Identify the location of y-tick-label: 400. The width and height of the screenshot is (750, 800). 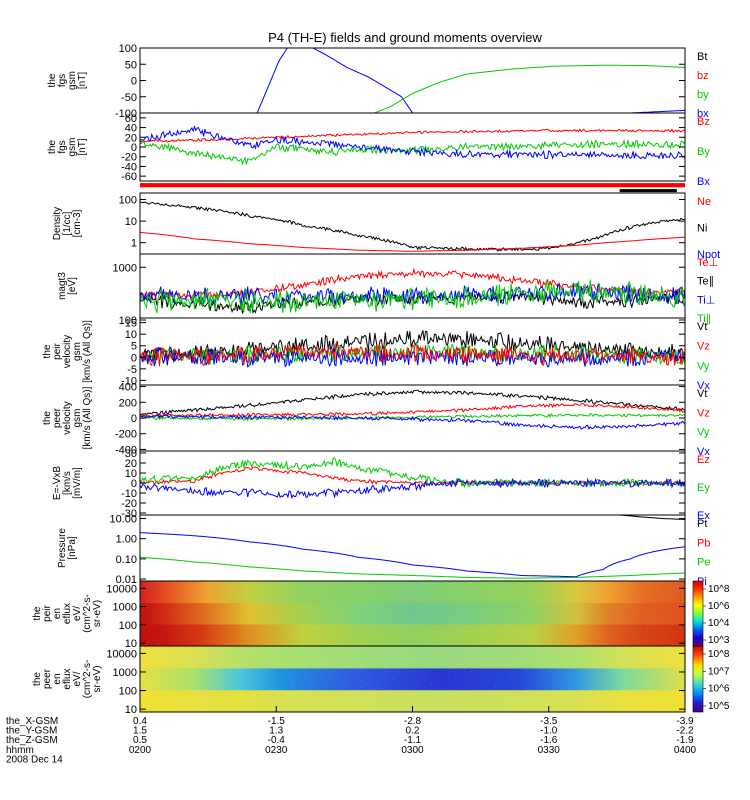
(128, 388).